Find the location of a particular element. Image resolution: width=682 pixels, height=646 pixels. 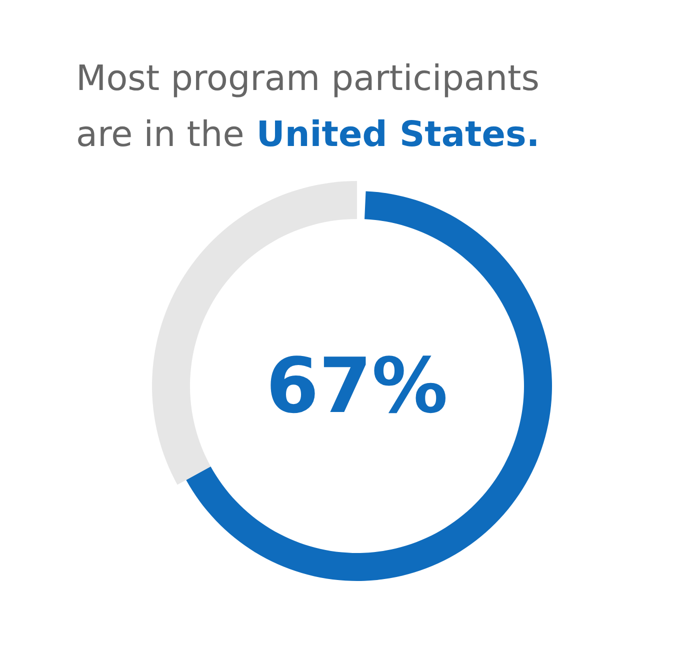

chart-title: Most program participants are in the United States. is located at coordinates (308, 107).